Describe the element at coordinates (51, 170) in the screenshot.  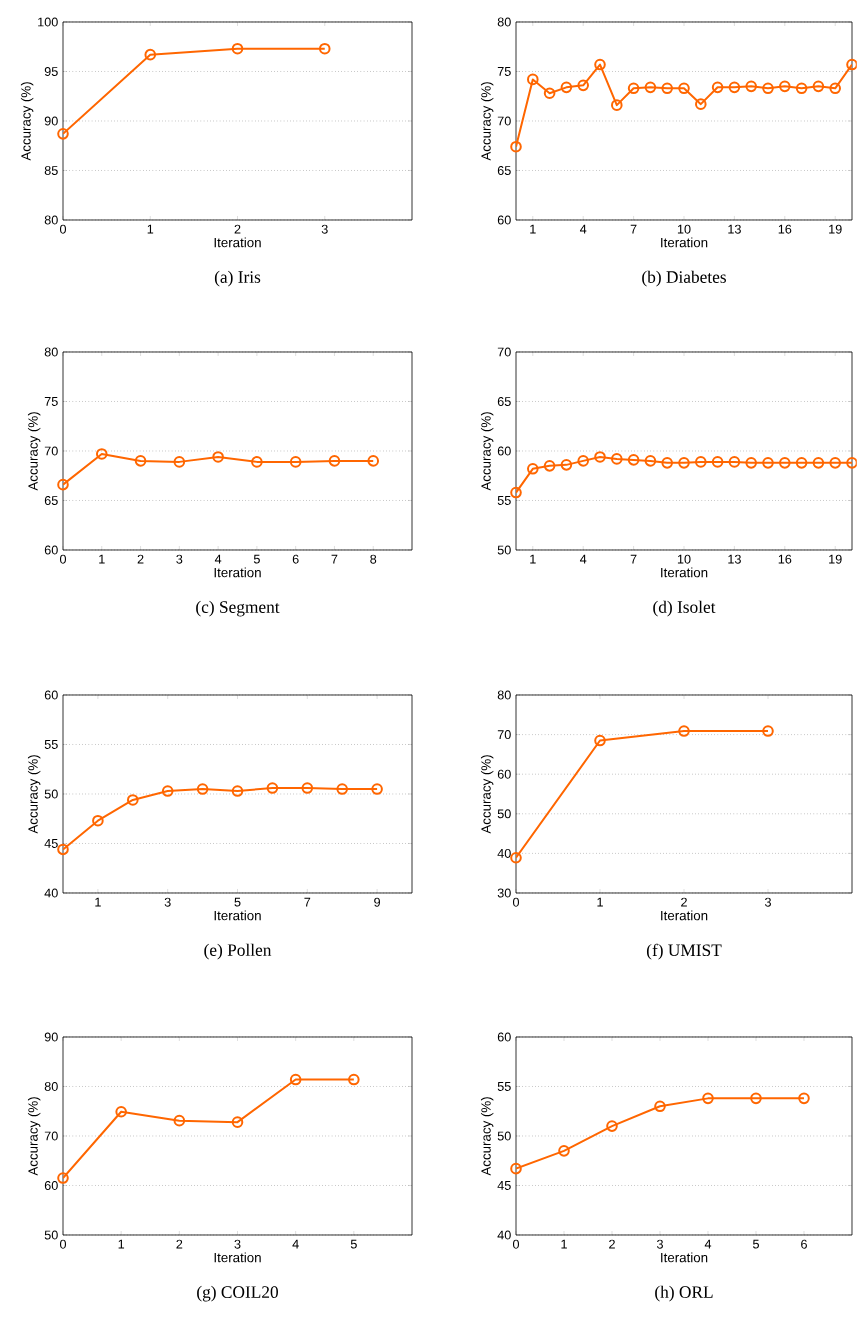
I see `y-tick-label: 85` at that location.